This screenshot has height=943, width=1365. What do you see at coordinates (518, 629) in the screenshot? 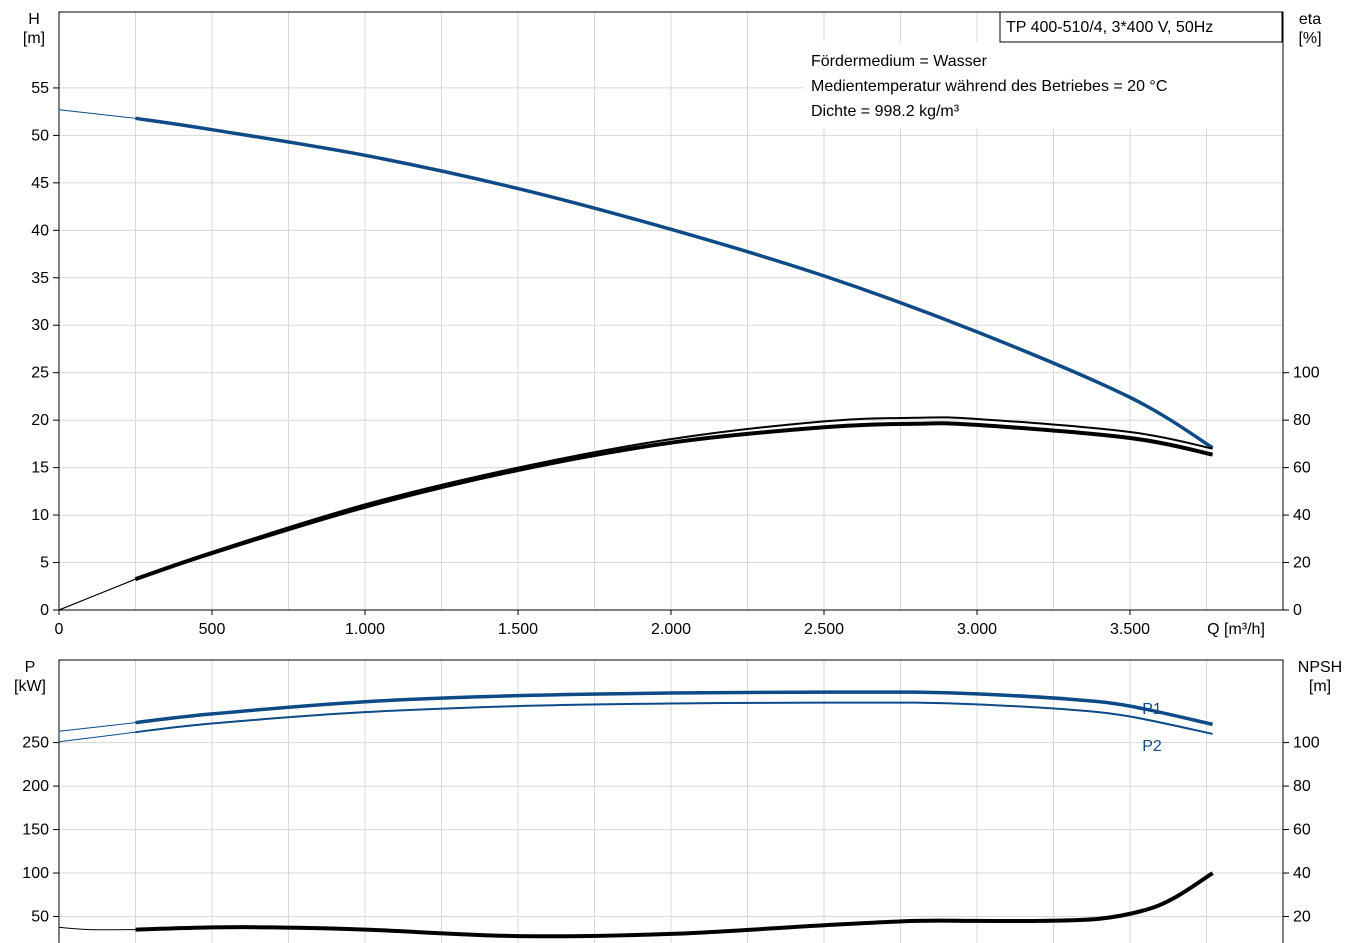
I see `top-x-tick-label: 1.500` at bounding box center [518, 629].